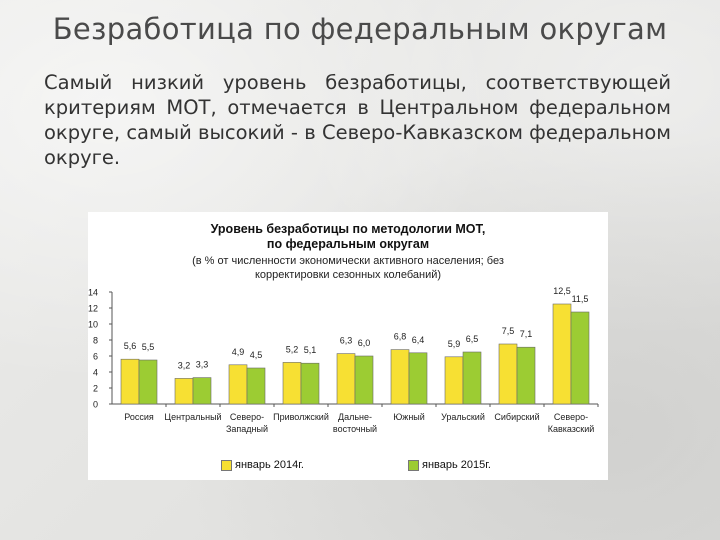  What do you see at coordinates (93, 309) in the screenshot?
I see `y-tick-label: 12` at bounding box center [93, 309].